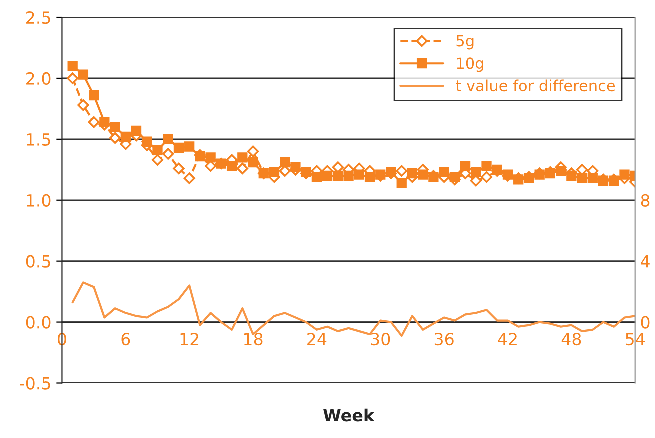  Describe the element at coordinates (38, 140) in the screenshot. I see `y-tick-label: 1.5` at that location.